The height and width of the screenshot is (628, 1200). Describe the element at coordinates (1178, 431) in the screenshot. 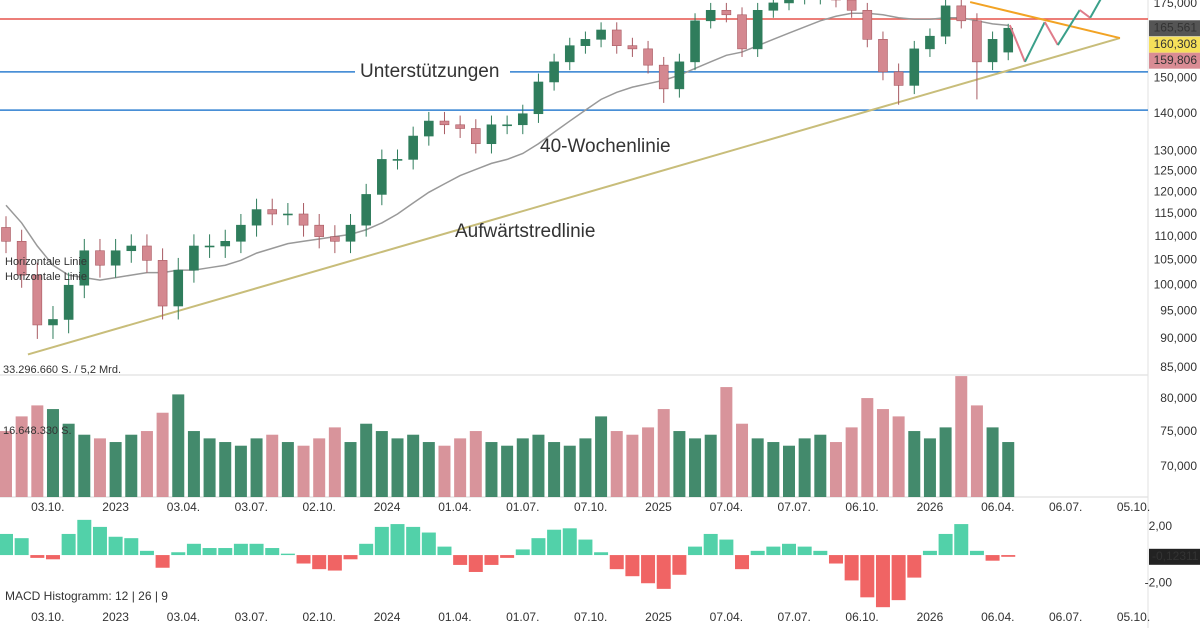

I see `y-tick-label: 75,000` at that location.